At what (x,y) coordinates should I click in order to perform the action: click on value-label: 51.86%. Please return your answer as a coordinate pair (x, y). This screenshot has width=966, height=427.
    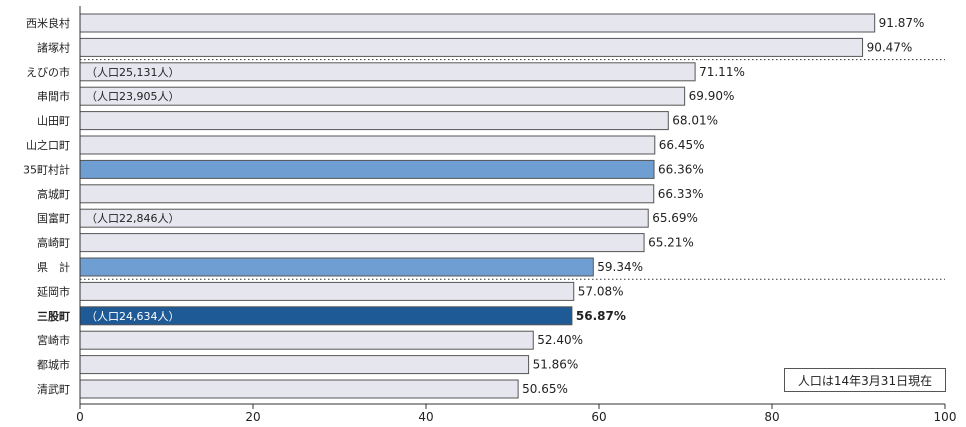
    Looking at the image, I should click on (556, 365).